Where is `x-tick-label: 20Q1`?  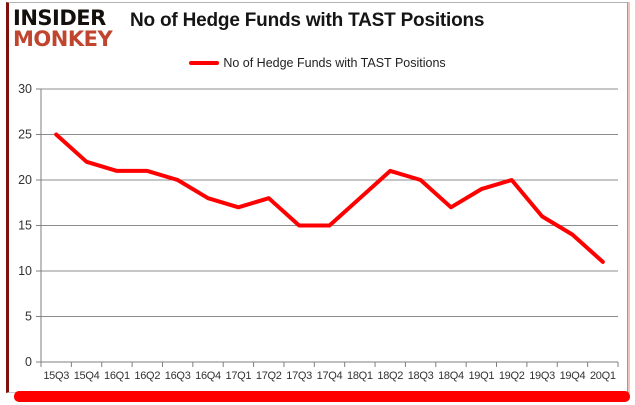 x-tick-label: 20Q1 is located at coordinates (603, 376).